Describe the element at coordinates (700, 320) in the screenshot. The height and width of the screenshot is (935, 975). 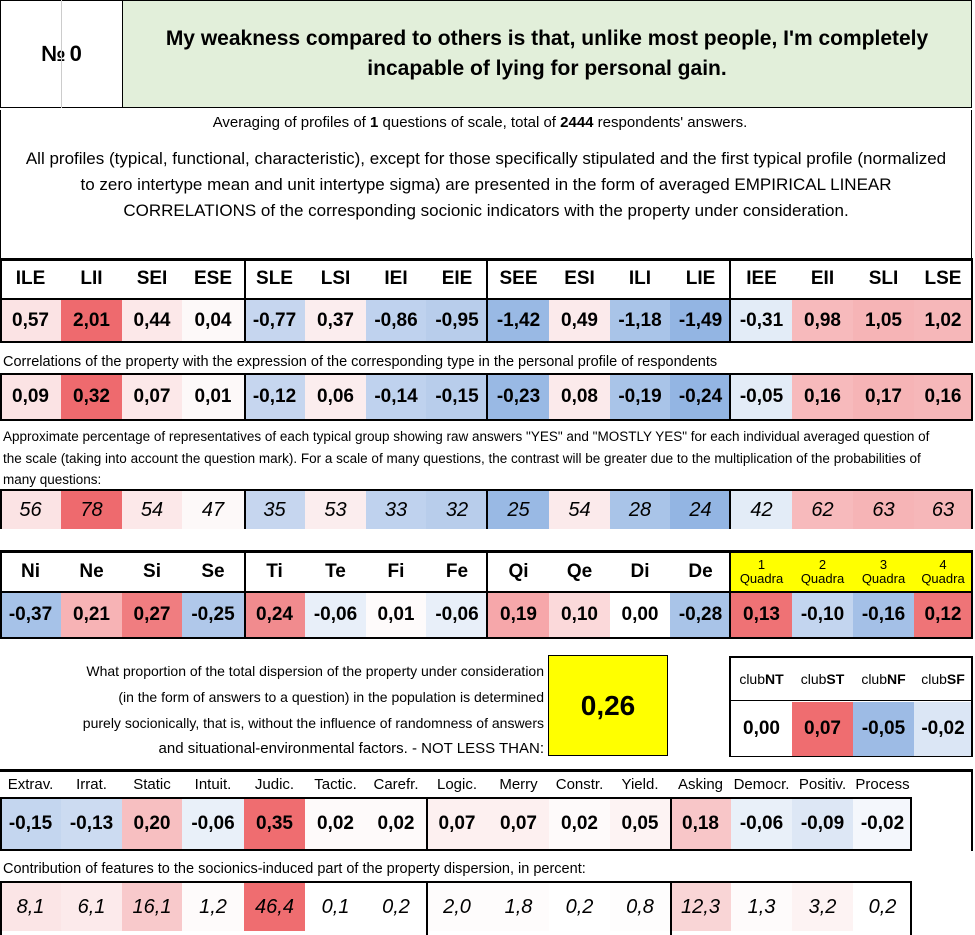
I see `type-value-11: -1,49` at that location.